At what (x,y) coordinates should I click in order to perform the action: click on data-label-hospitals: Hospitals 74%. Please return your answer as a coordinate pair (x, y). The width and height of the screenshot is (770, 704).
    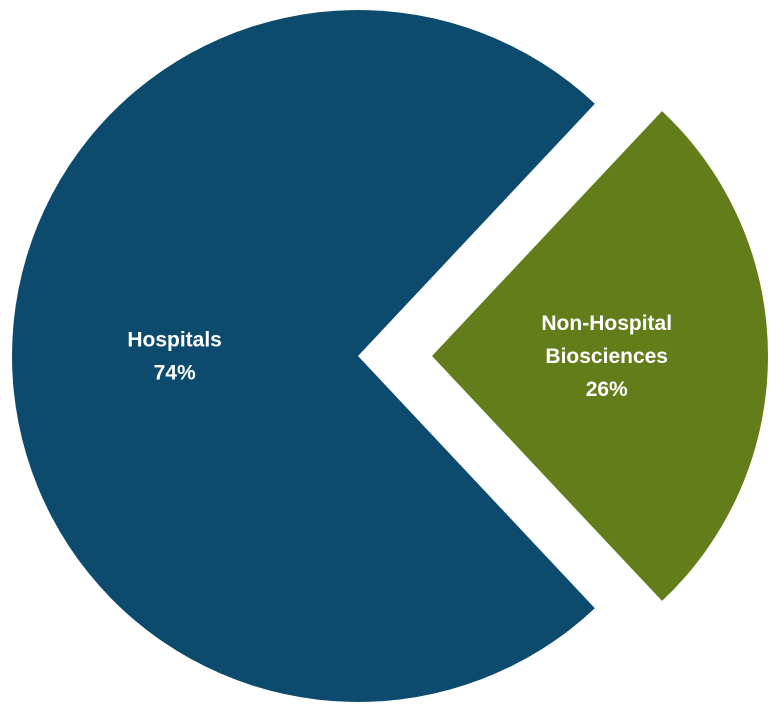
    Looking at the image, I should click on (174, 357).